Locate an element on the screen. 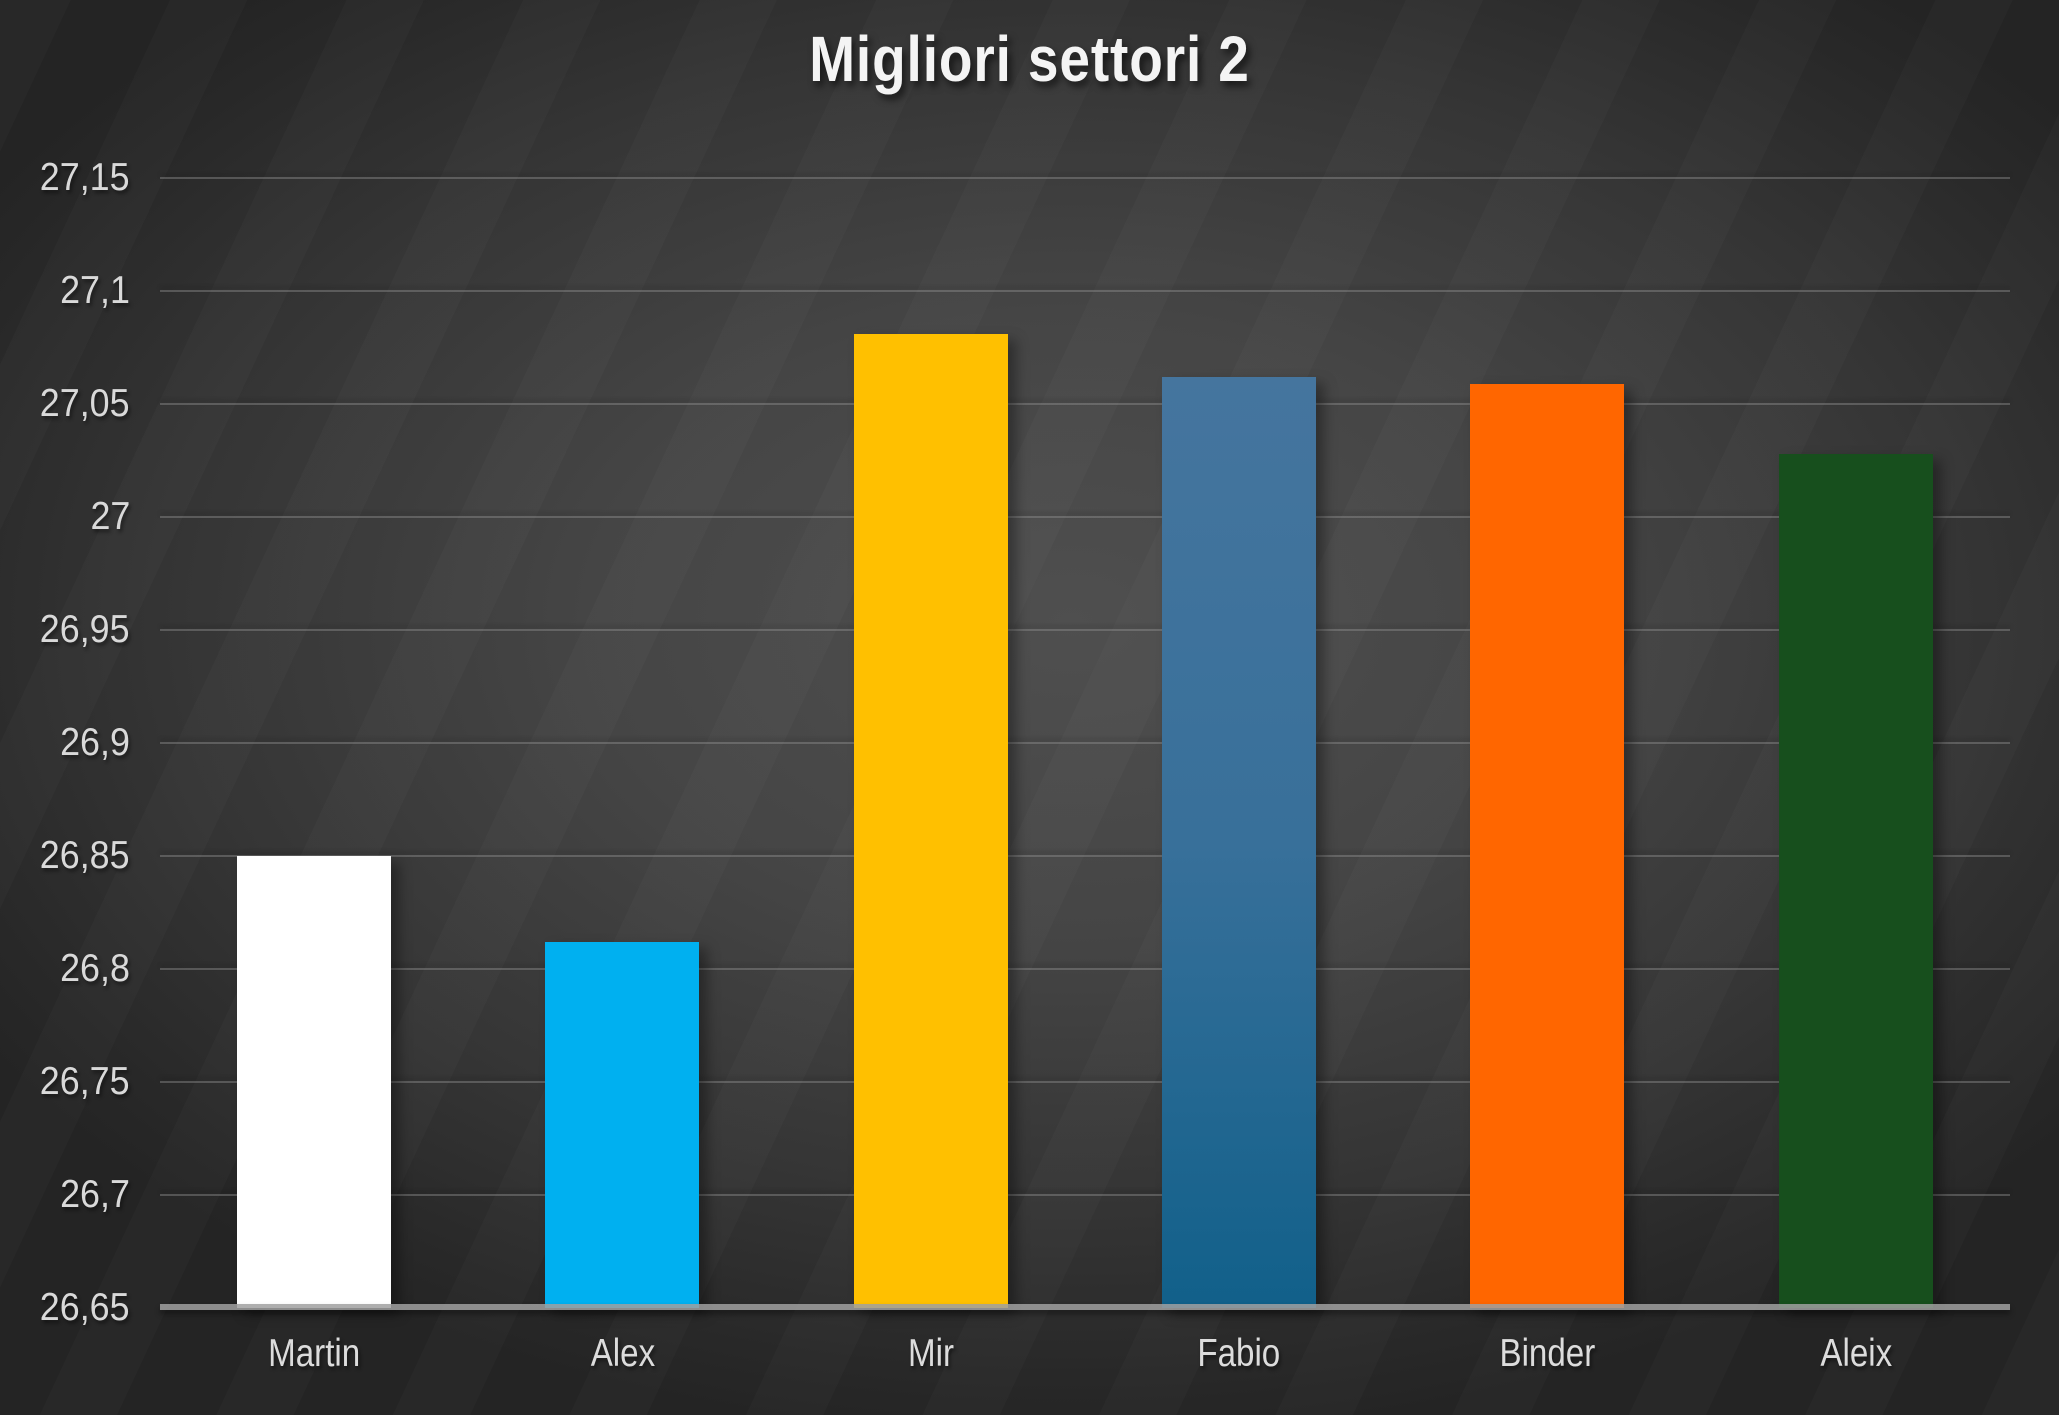 This screenshot has height=1415, width=2059. bar-martin is located at coordinates (314, 1082).